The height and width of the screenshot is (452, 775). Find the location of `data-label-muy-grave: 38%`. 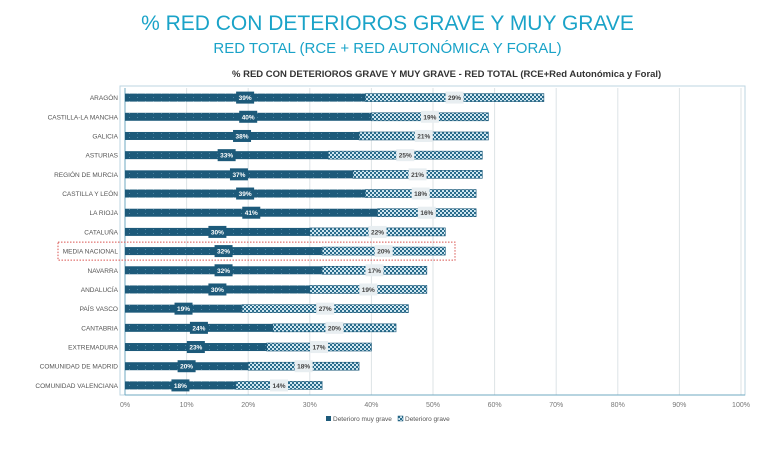

data-label-muy-grave: 38% is located at coordinates (242, 136).